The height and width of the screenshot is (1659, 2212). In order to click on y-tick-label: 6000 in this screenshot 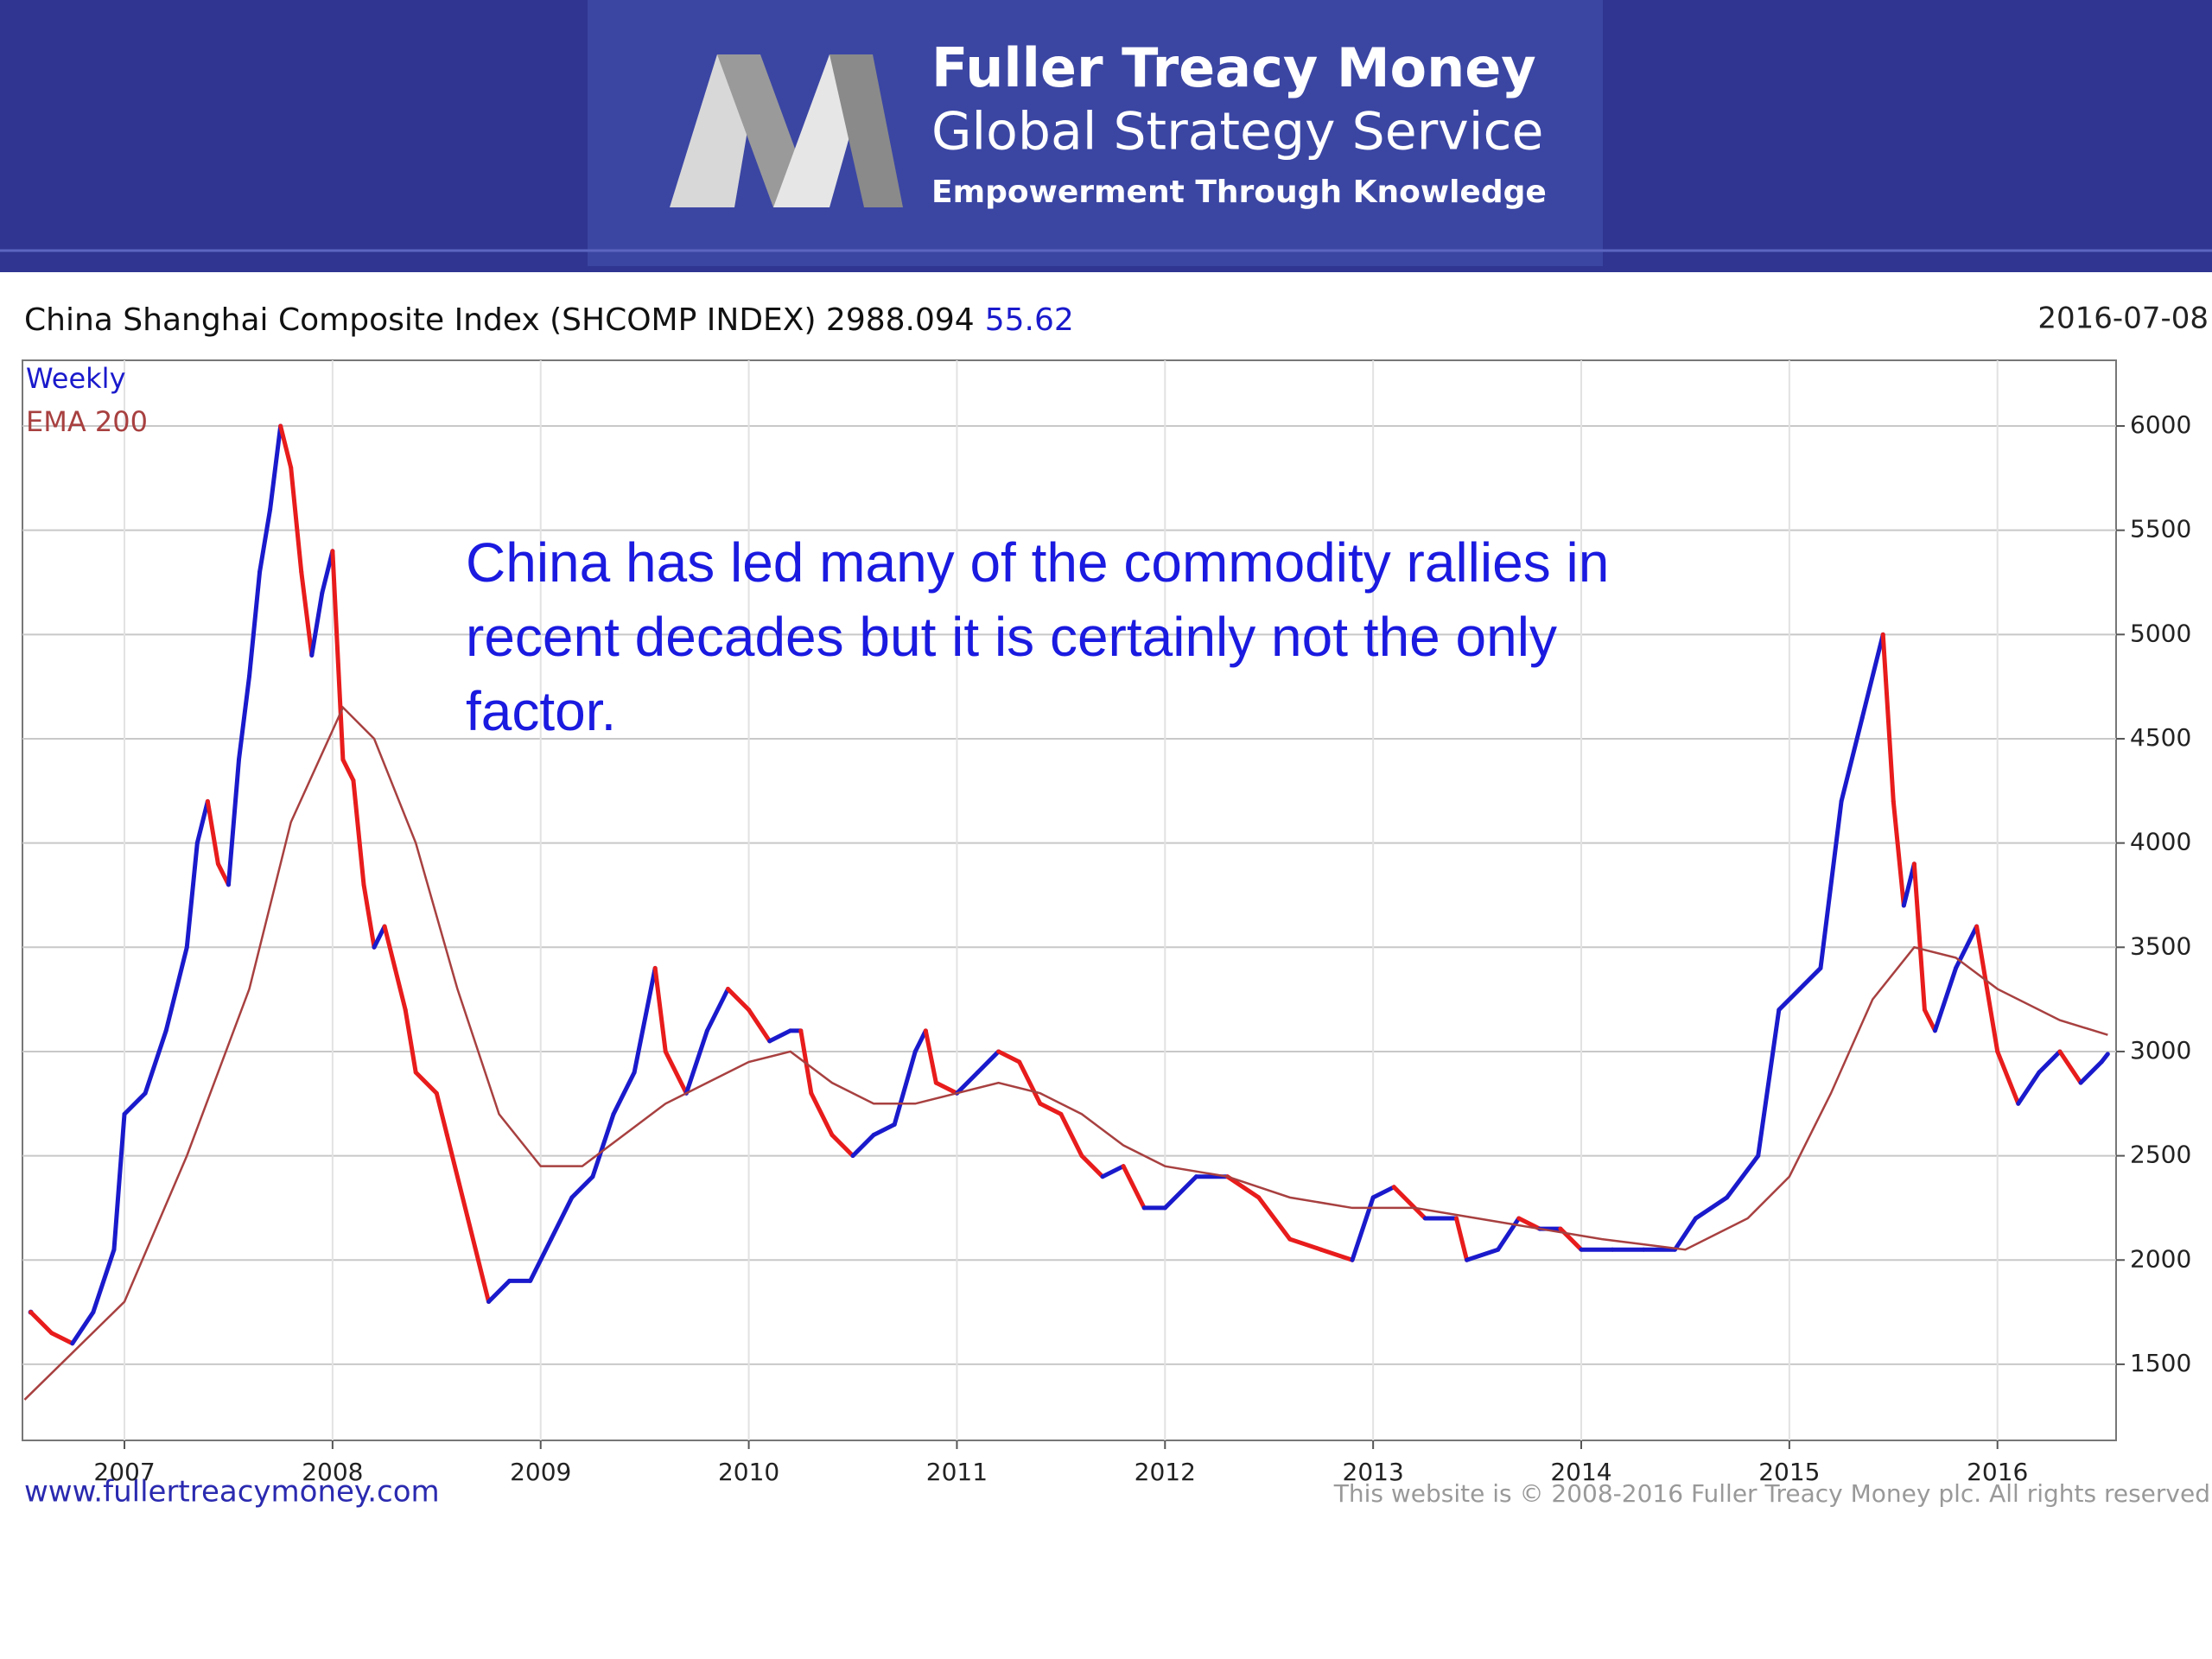, I will do `click(2160, 424)`.